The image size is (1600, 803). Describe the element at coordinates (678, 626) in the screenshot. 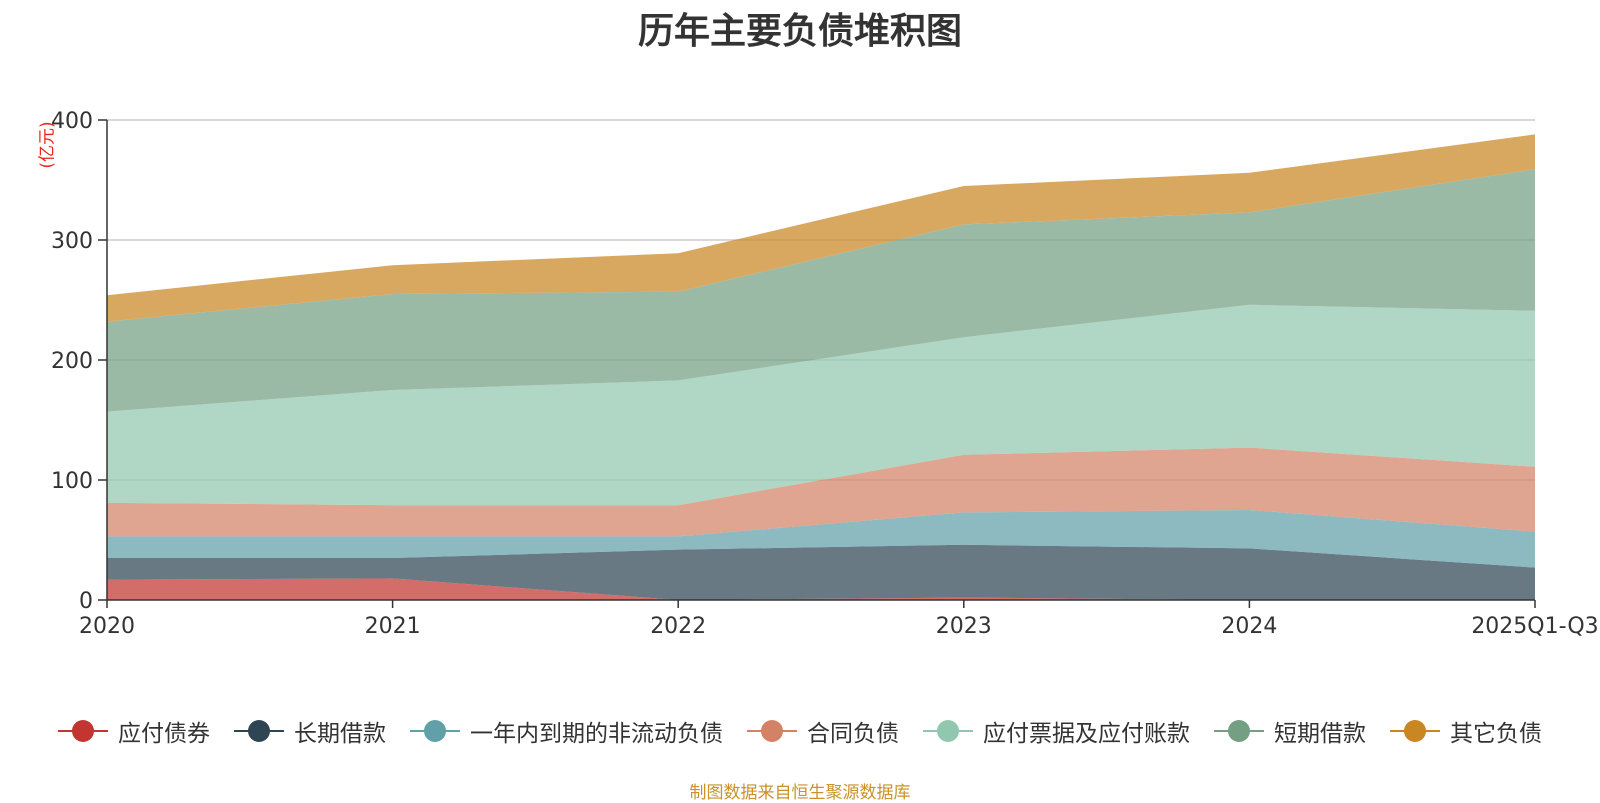

I see `x-tick-label: 2022` at that location.